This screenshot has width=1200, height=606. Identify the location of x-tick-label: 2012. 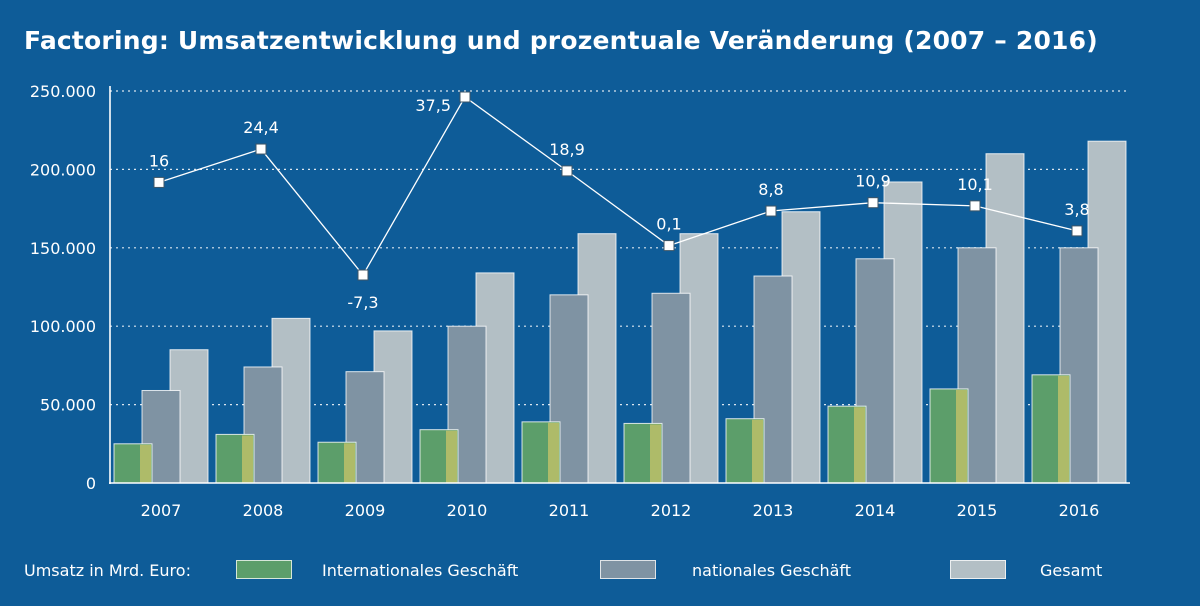
(671, 510).